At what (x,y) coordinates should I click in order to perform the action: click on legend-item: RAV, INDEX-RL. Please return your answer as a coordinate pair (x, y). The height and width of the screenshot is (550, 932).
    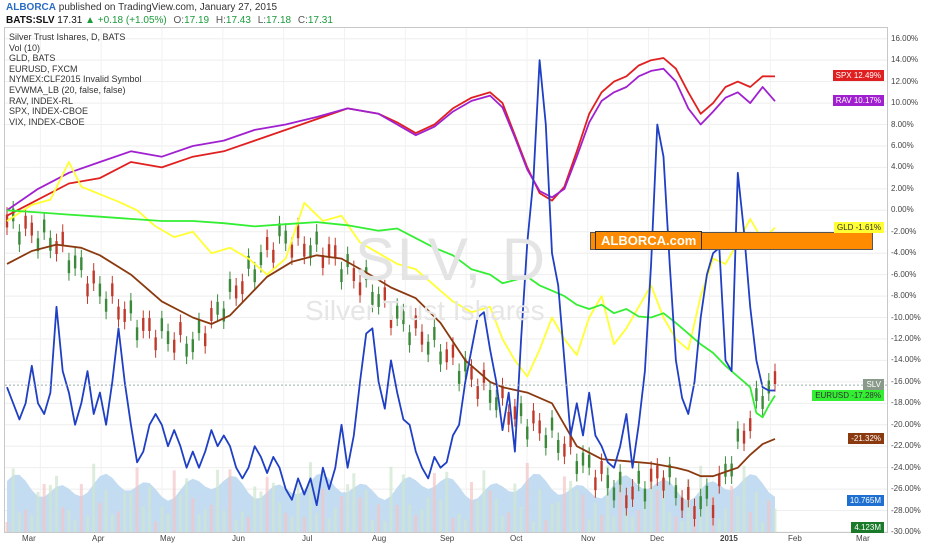
    Looking at the image, I should click on (41, 100).